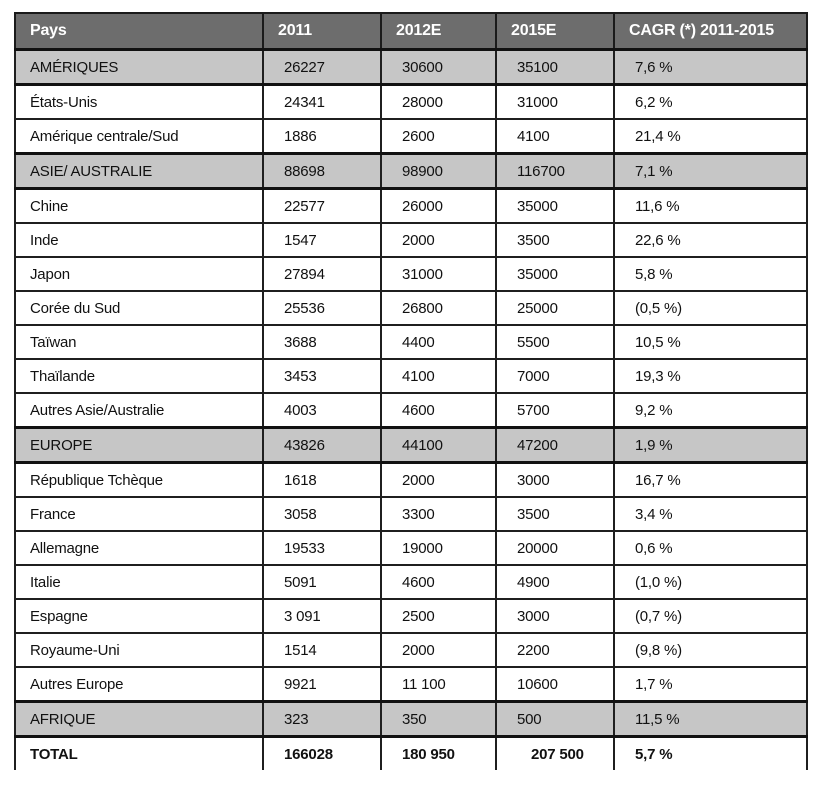 This screenshot has height=809, width=820. I want to click on row-value: 9921, so click(322, 684).